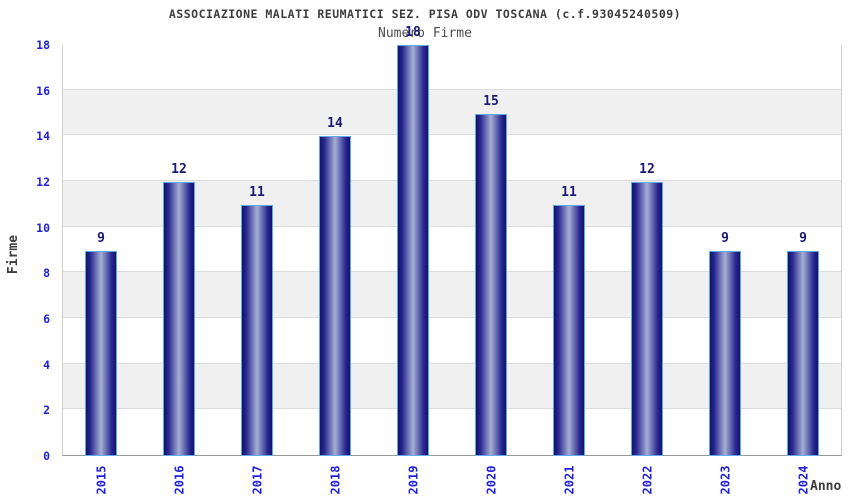  Describe the element at coordinates (413, 32) in the screenshot. I see `bar-value-label: 18` at that location.